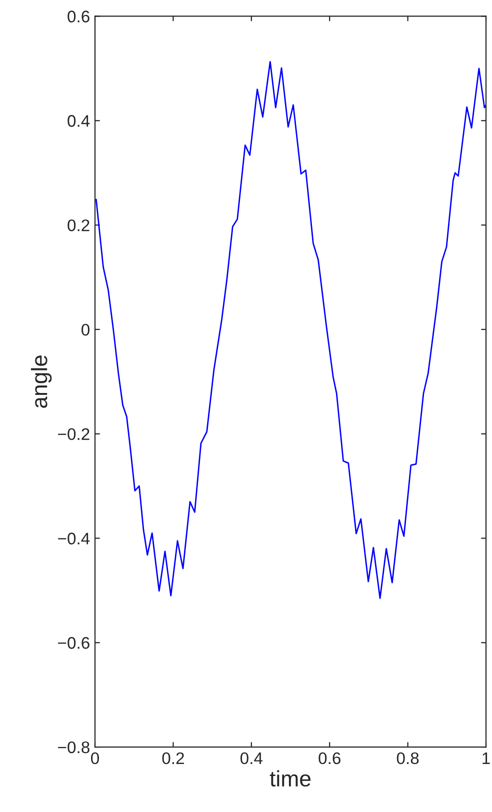 The width and height of the screenshot is (492, 812). Describe the element at coordinates (74, 747) in the screenshot. I see `y-tick-label: −0.8` at that location.